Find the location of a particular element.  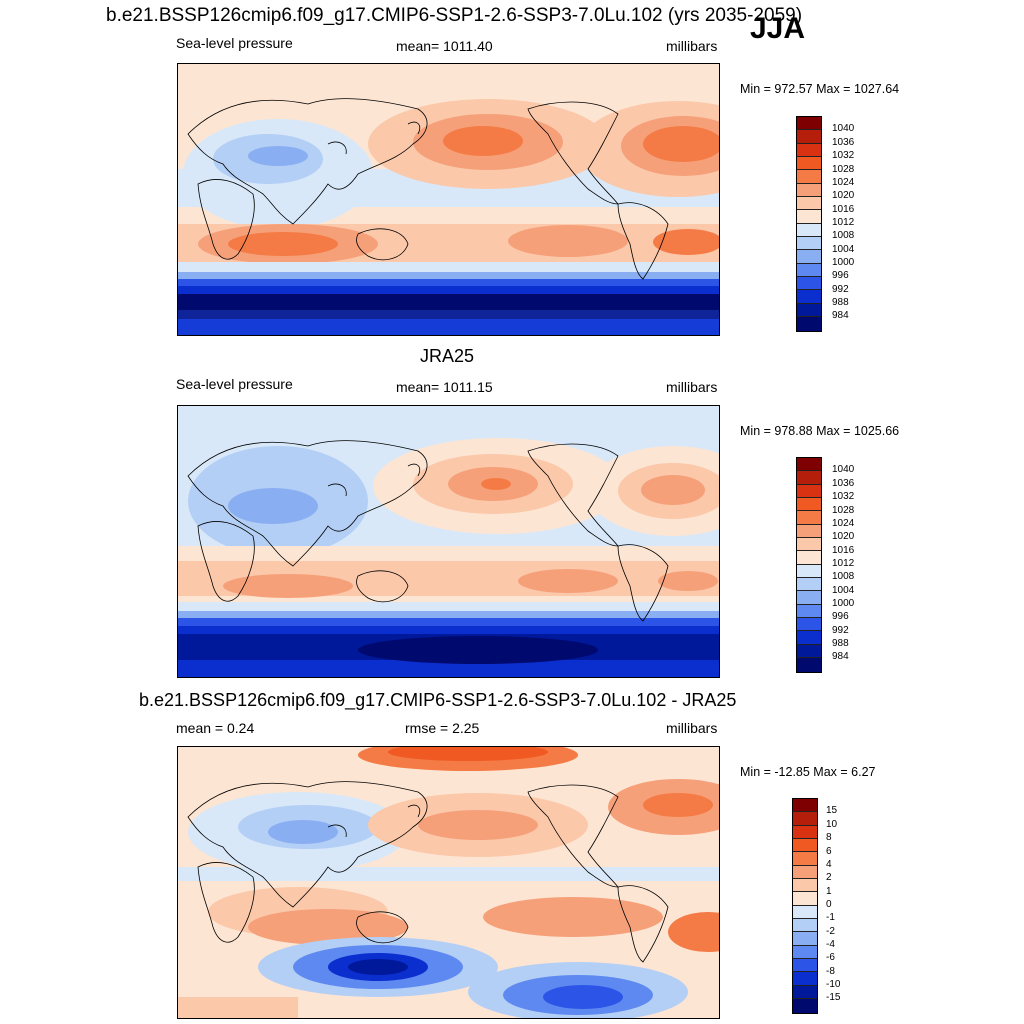

panel1-colorbar is located at coordinates (809, 224).